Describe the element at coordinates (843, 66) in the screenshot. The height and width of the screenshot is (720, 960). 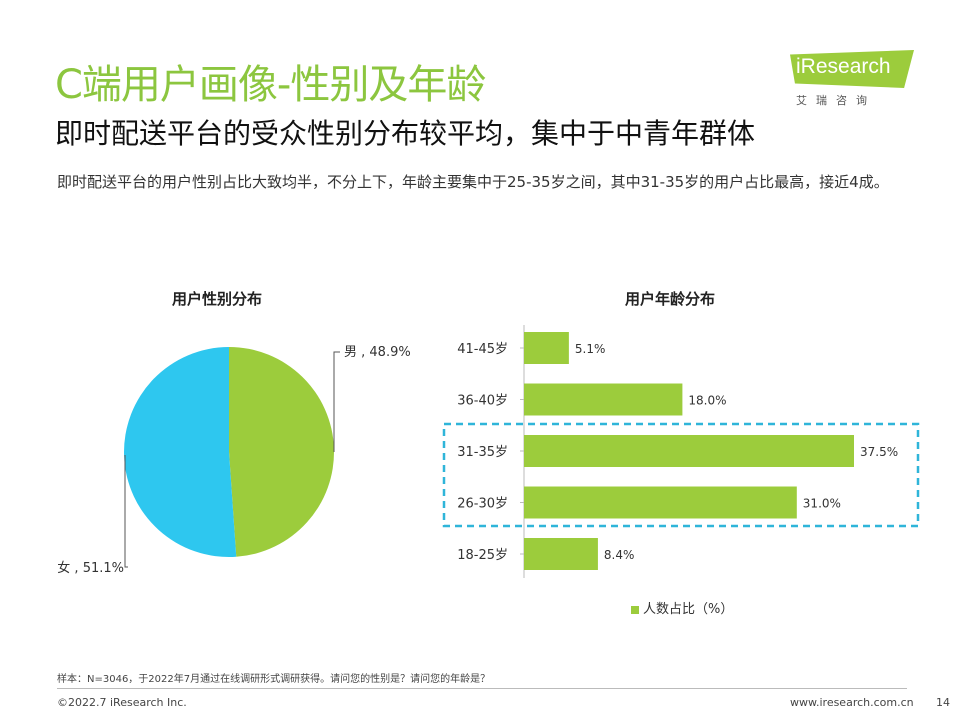
I see `logo-wordmark: iResearch` at that location.